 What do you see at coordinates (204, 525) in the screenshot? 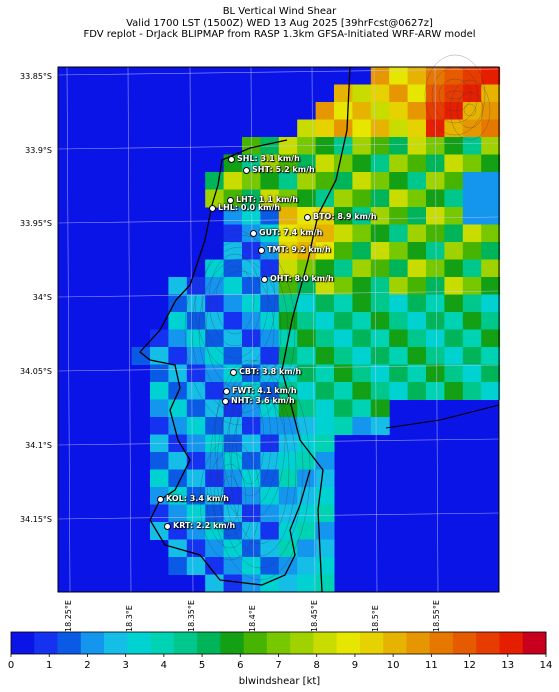
I see `station-label: KRT: 2.2 km/h` at bounding box center [204, 525].